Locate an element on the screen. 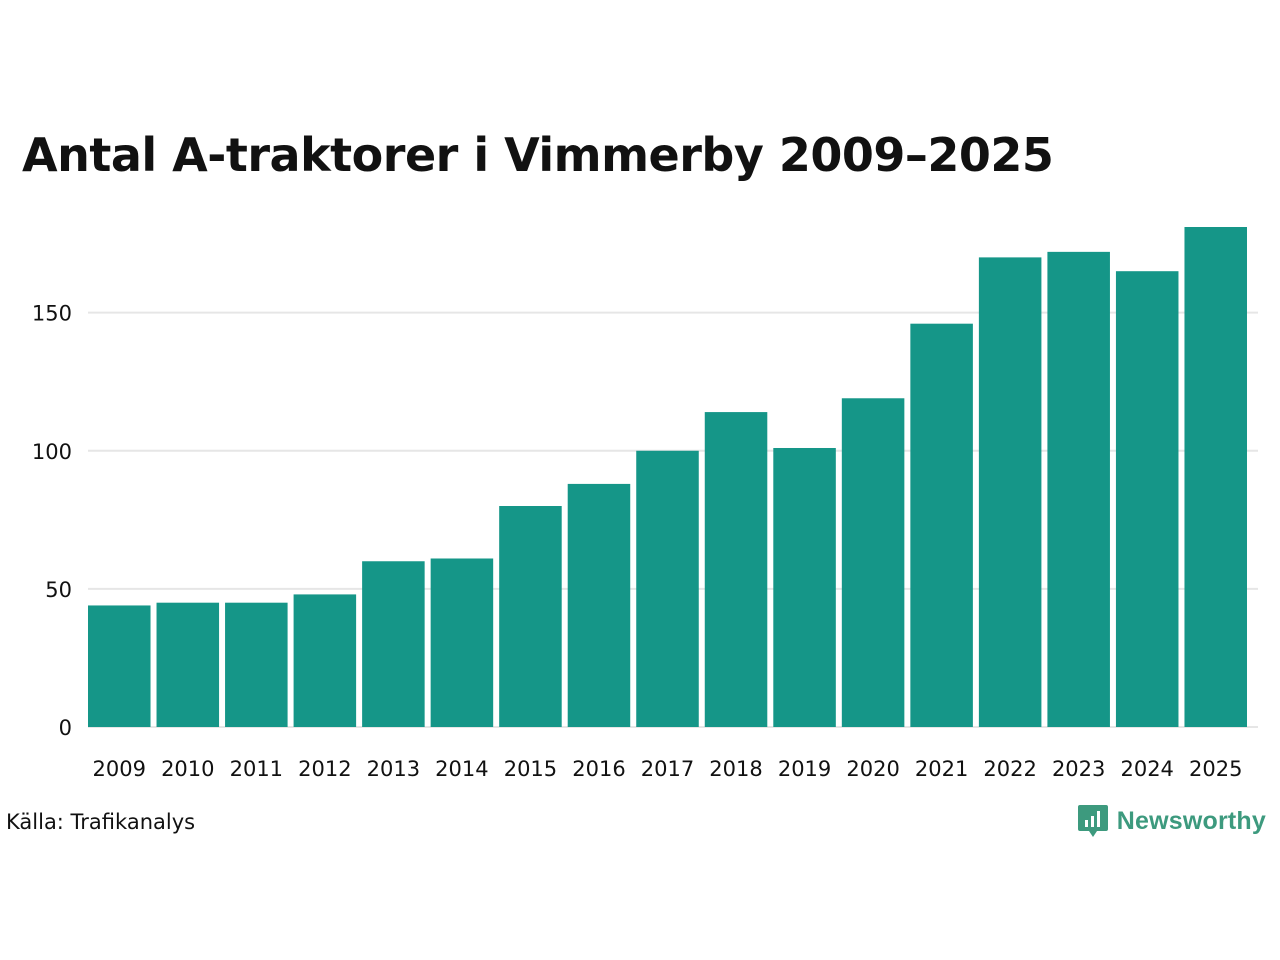 The width and height of the screenshot is (1280, 960). bar-2024 is located at coordinates (1147, 499).